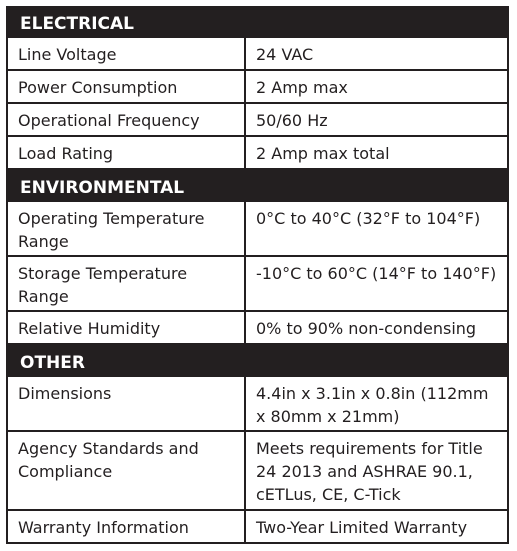 The width and height of the screenshot is (517, 551). What do you see at coordinates (127, 526) in the screenshot?
I see `row-label: Warranty Information` at bounding box center [127, 526].